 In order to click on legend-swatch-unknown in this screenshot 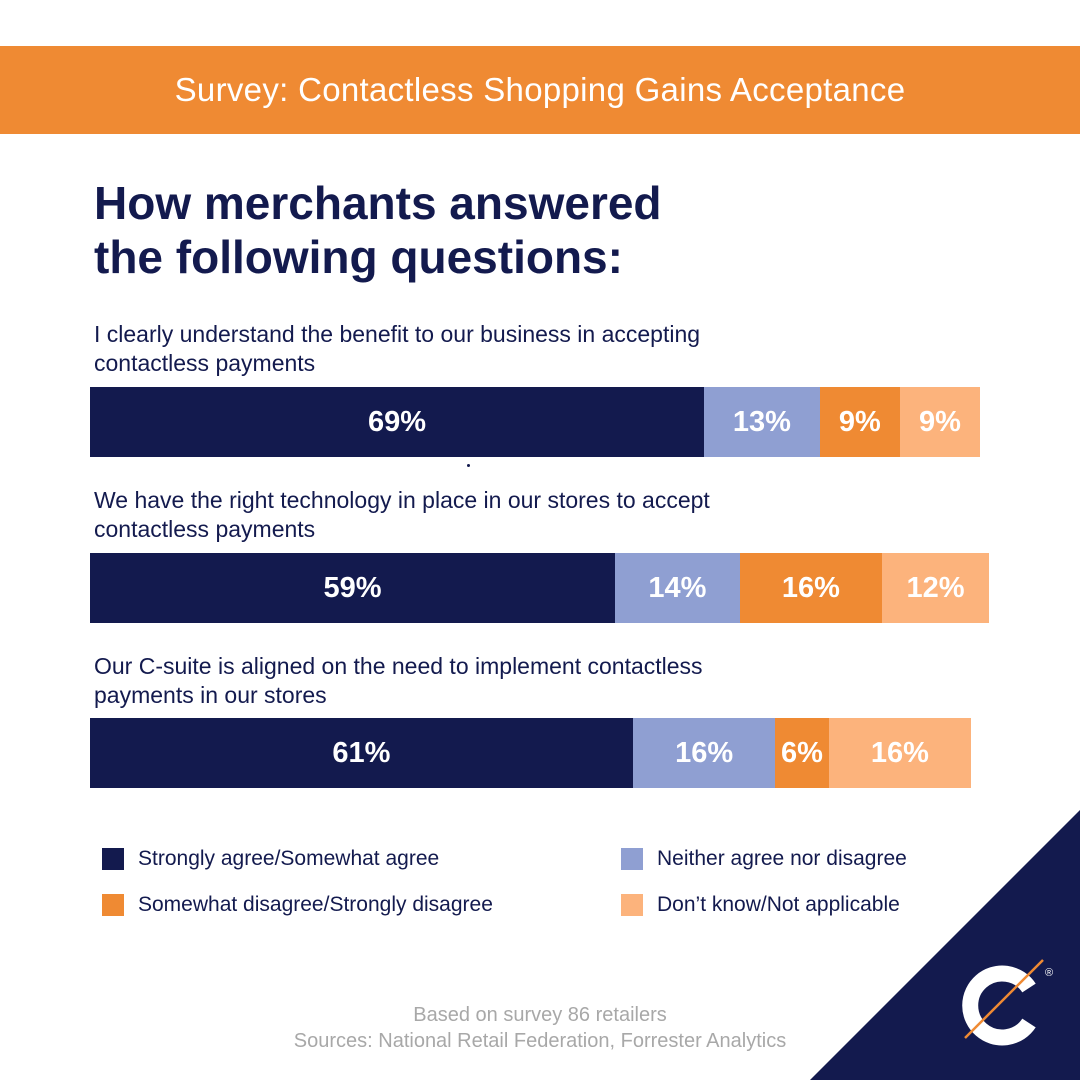, I will do `click(632, 905)`.